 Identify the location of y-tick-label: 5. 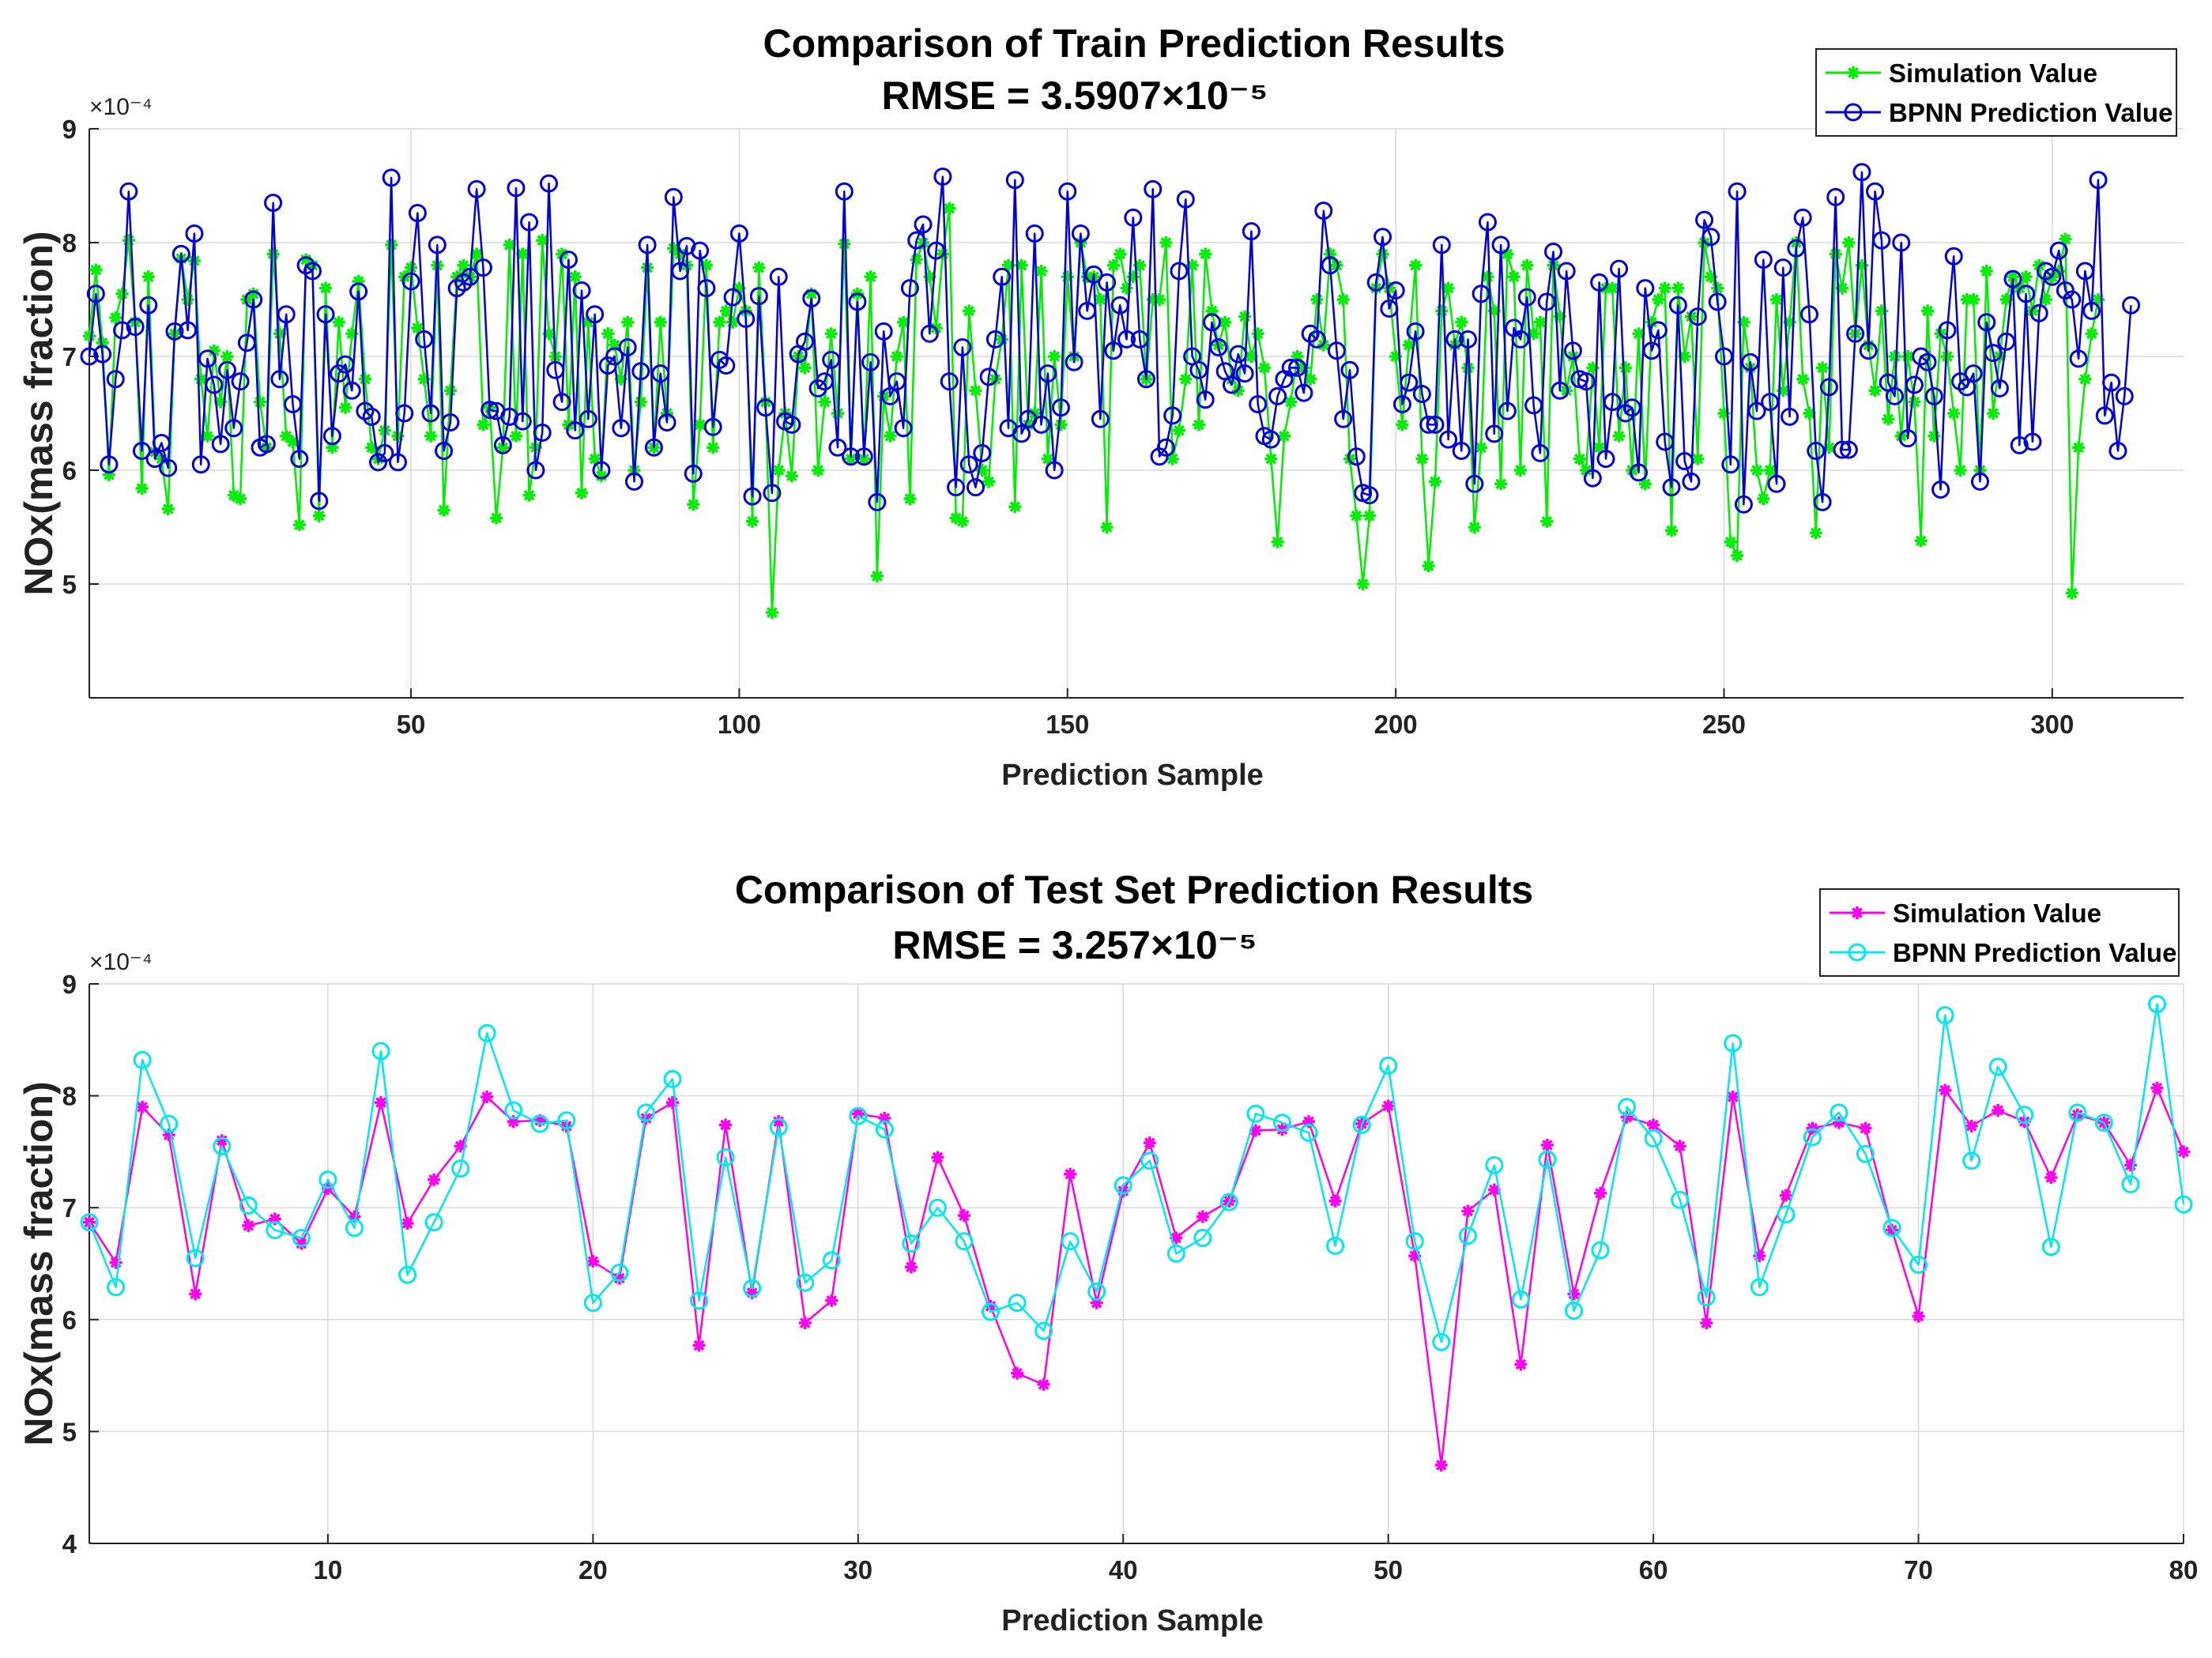
(69, 584).